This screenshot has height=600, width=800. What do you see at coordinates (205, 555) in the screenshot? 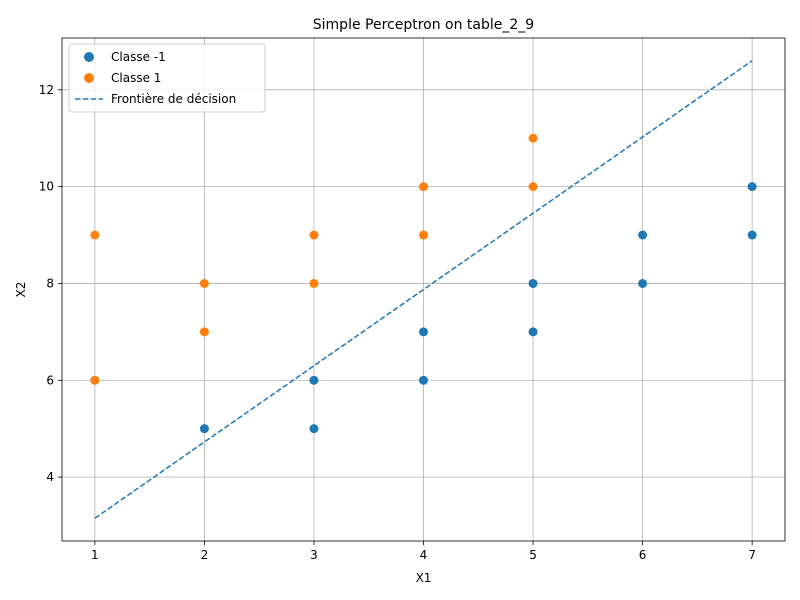
I see `x-tick-label: 2` at bounding box center [205, 555].